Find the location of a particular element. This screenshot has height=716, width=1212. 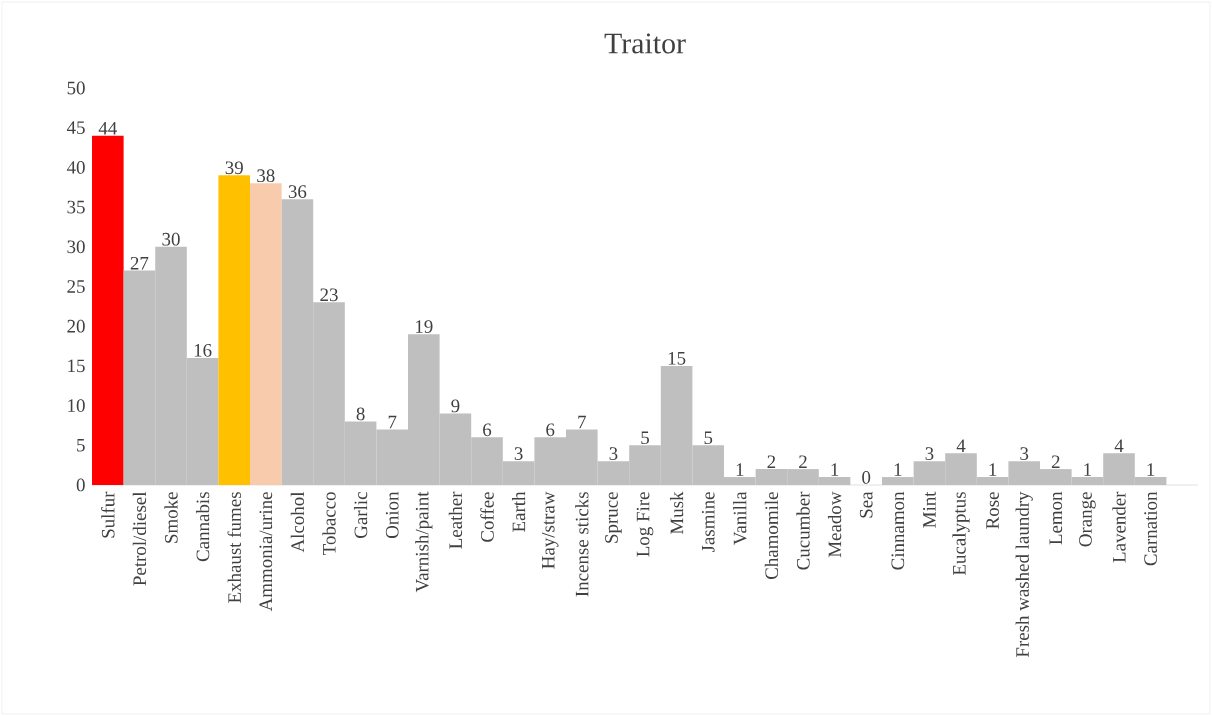

y-tick-label: 35 is located at coordinates (76, 207).